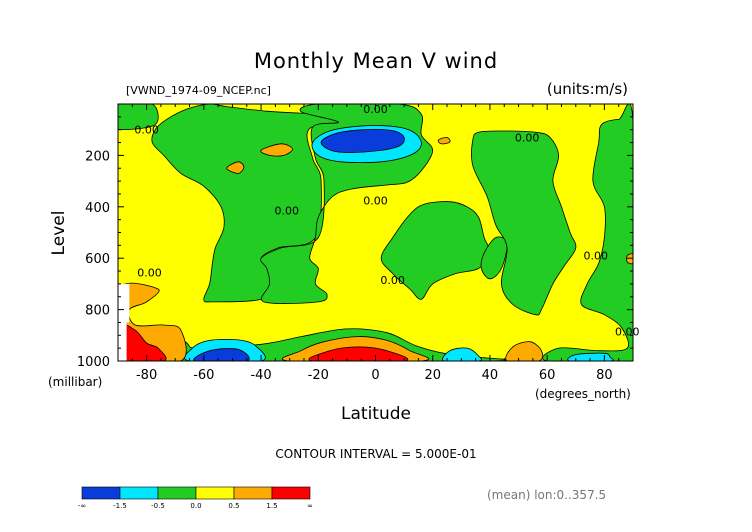 The width and height of the screenshot is (752, 532). What do you see at coordinates (546, 495) in the screenshot?
I see `footnote: (mean) lon:0..357.5` at bounding box center [546, 495].